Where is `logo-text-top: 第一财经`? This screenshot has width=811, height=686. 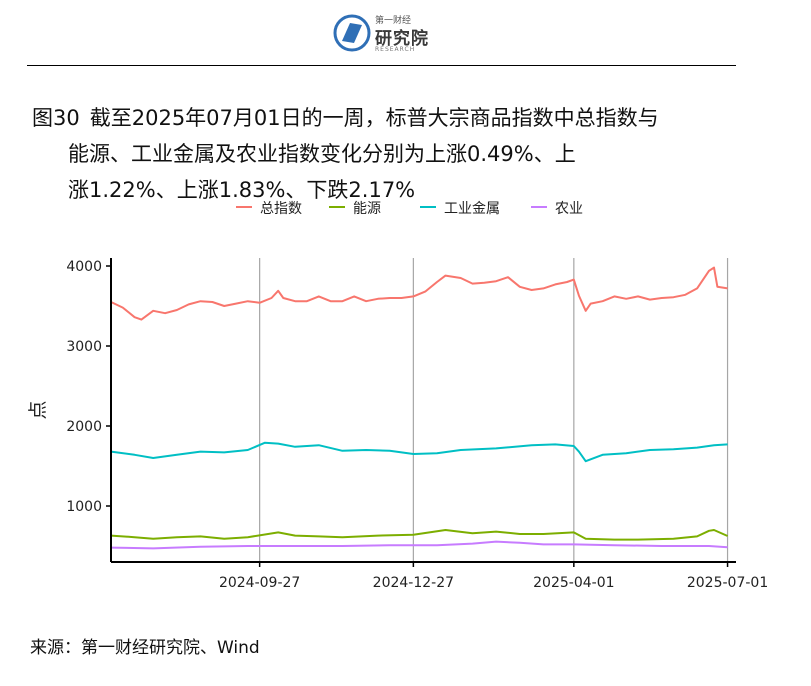 logo-text-top: 第一财经 is located at coordinates (393, 21).